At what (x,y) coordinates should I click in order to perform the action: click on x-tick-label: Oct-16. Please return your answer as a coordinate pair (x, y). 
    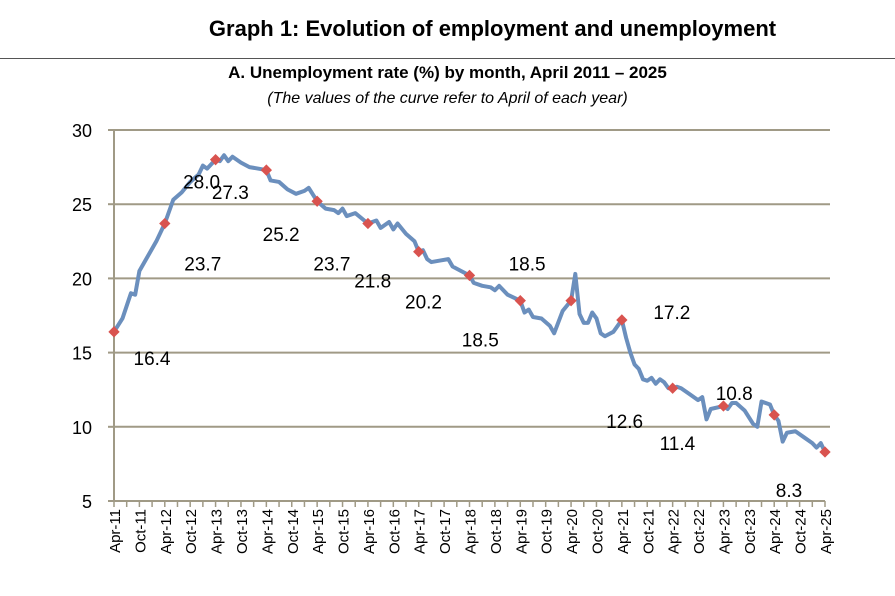
    Looking at the image, I should click on (394, 531).